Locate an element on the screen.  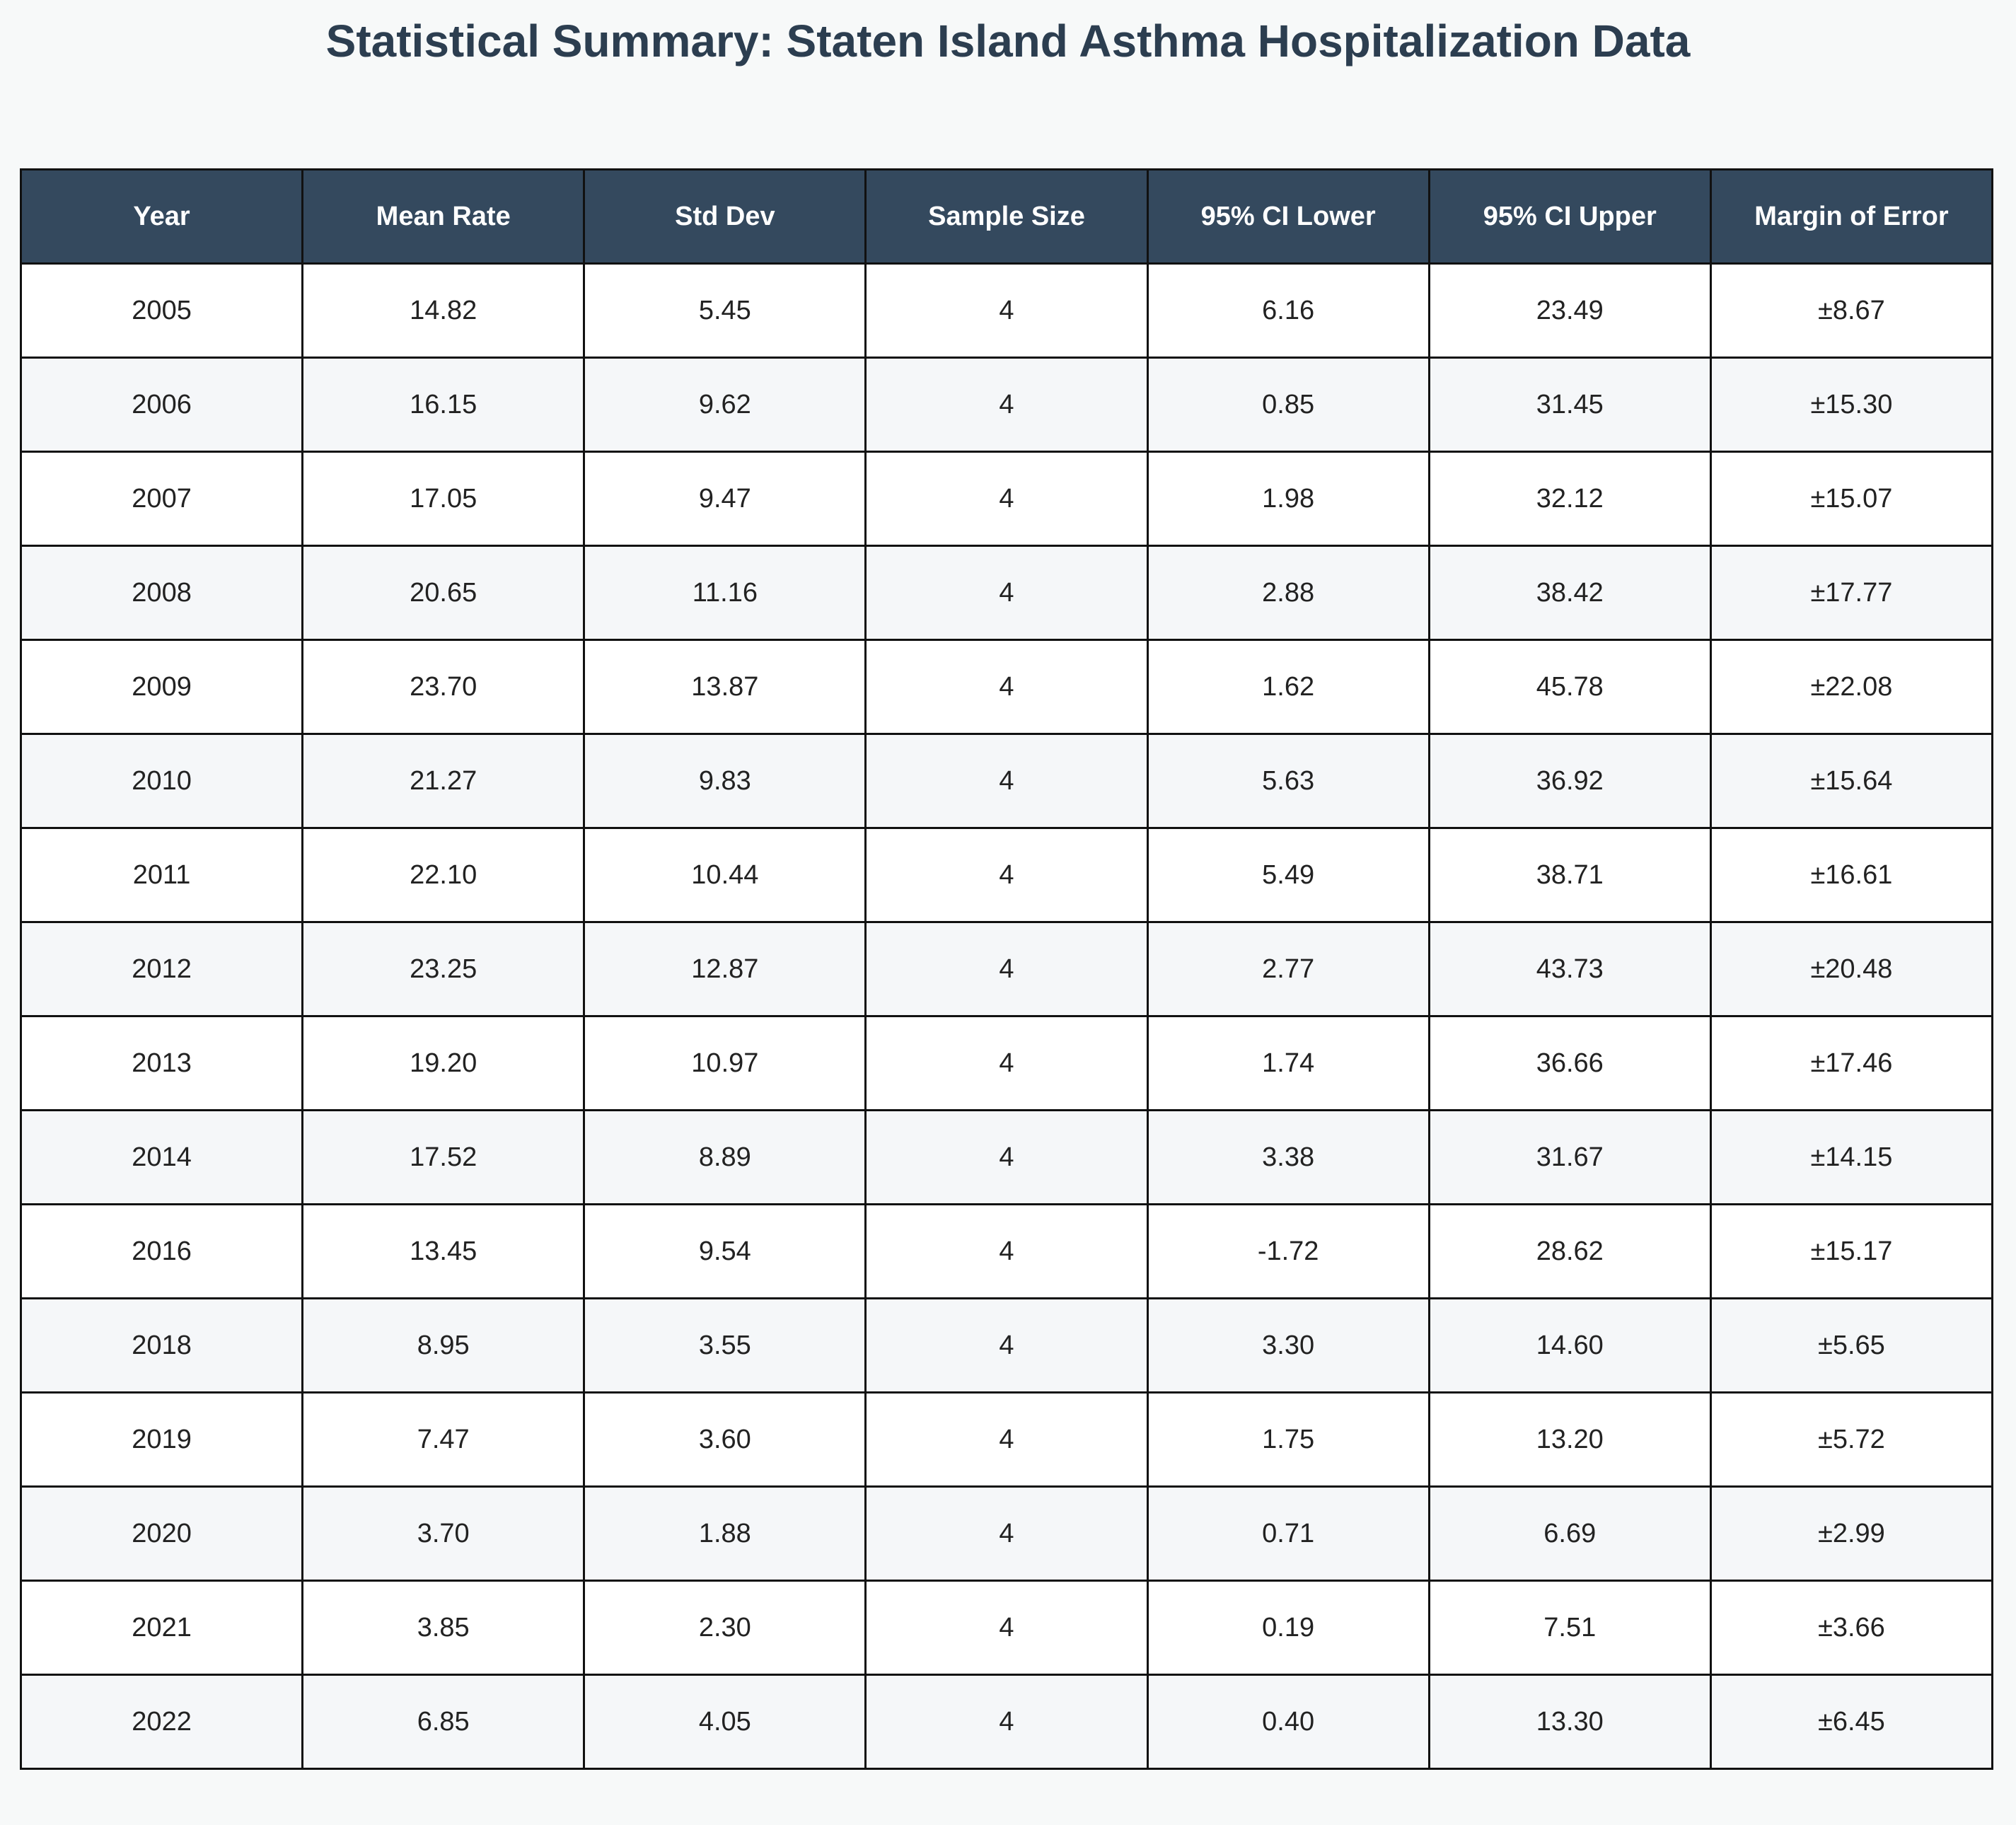
column-header: 95% CI Upper is located at coordinates (1569, 217).